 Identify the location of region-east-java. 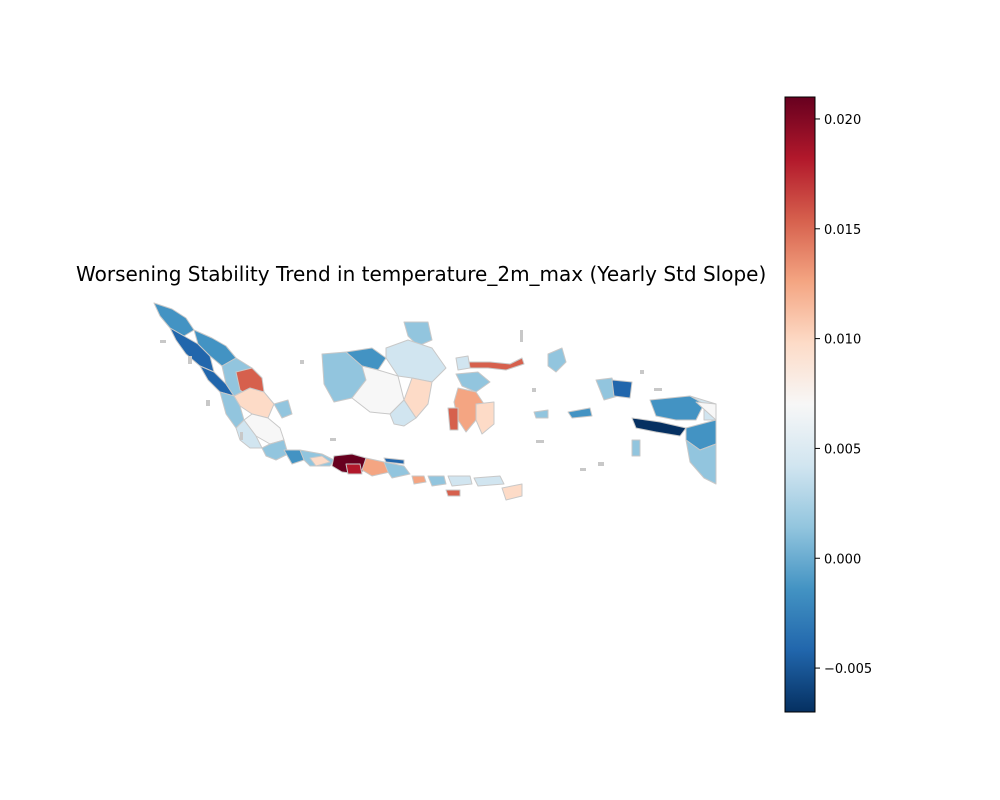
(397, 470).